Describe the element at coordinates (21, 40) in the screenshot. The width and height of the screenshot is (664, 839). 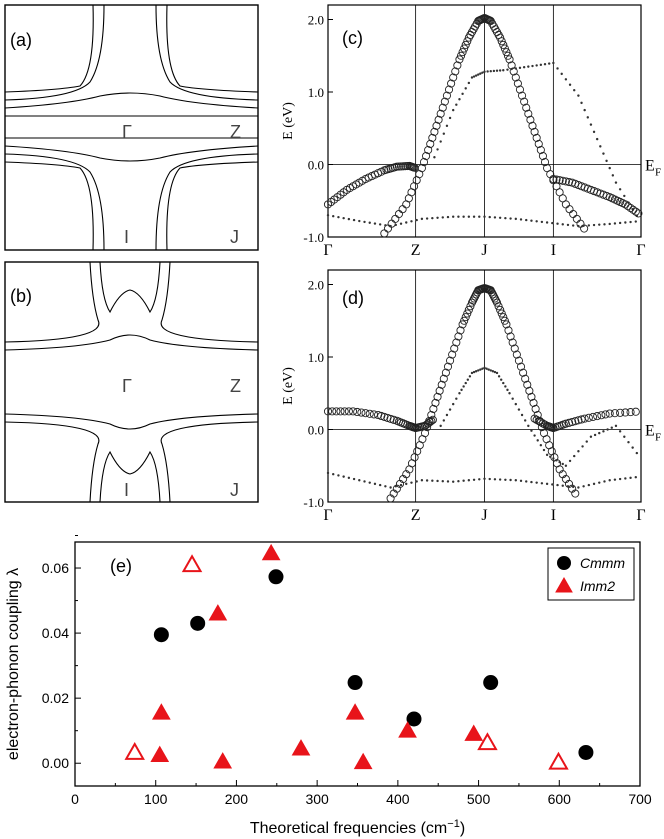
I see `panel-a-label: (a)` at that location.